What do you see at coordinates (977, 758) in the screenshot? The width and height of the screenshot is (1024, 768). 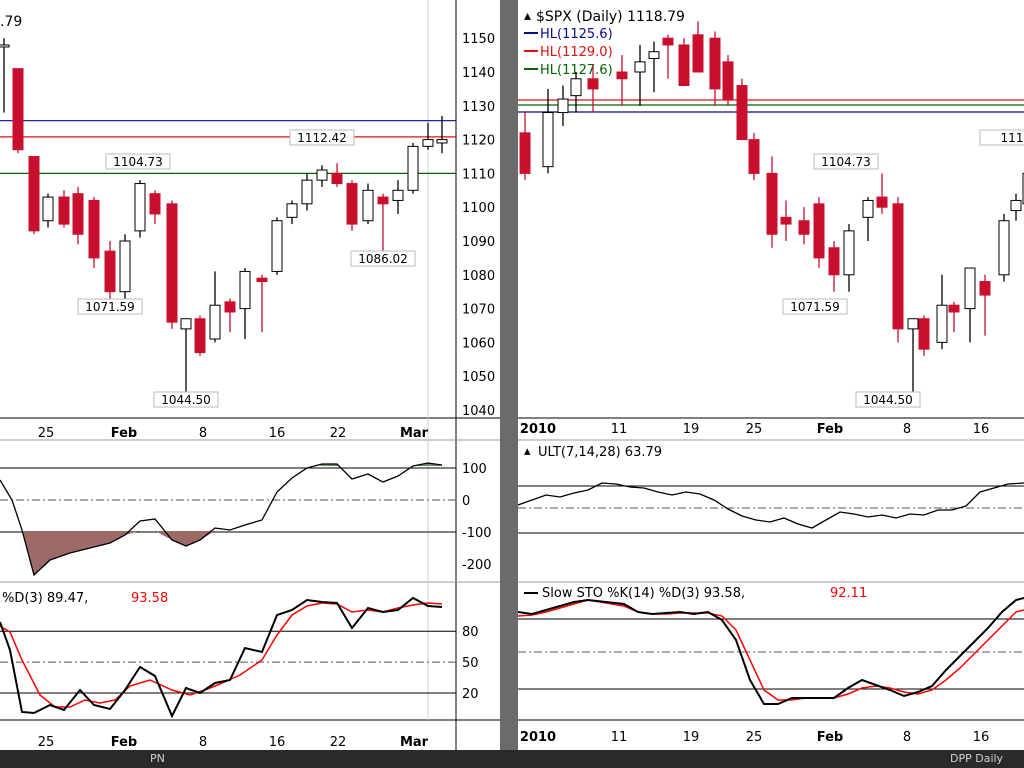 I see `taskbar-item-right: DPP Daily` at bounding box center [977, 758].